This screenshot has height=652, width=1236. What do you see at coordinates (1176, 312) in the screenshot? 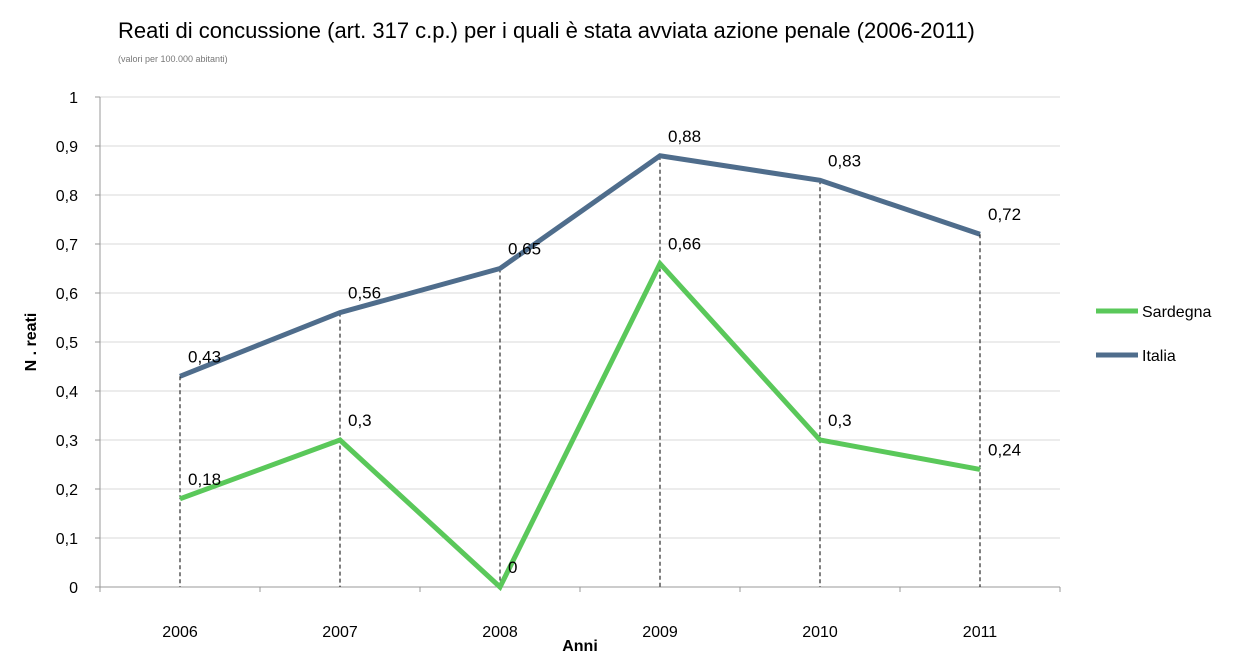
I see `legend-label-sardegna: Sardegna` at bounding box center [1176, 312].